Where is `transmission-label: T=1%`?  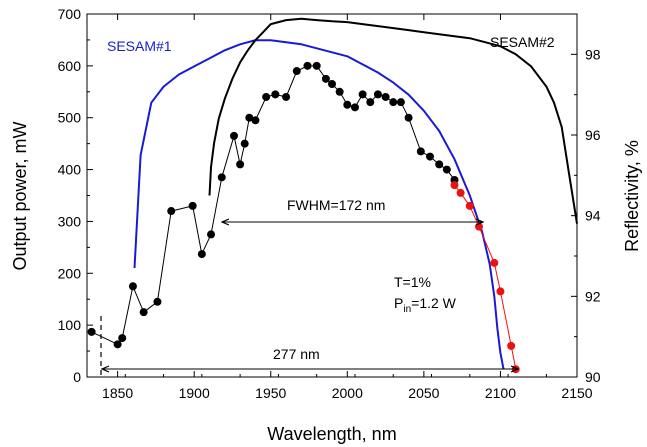 transmission-label: T=1% is located at coordinates (412, 282).